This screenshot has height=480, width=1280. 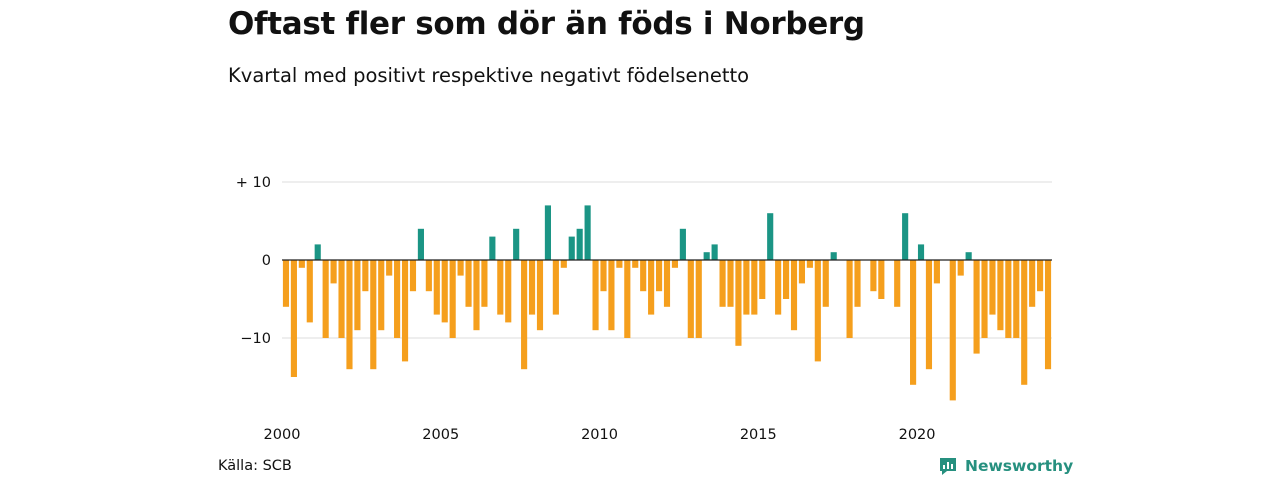 I want to click on x-tick-label: 2015, so click(x=758, y=435).